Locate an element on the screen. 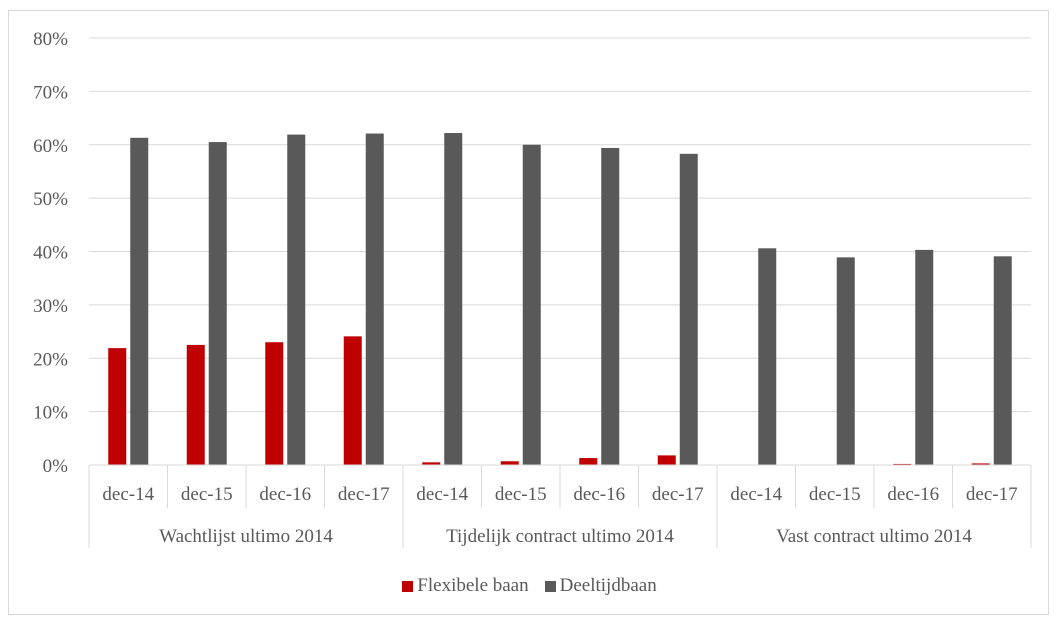 Image resolution: width=1059 pixels, height=619 pixels. x-axis is located at coordinates (560, 506).